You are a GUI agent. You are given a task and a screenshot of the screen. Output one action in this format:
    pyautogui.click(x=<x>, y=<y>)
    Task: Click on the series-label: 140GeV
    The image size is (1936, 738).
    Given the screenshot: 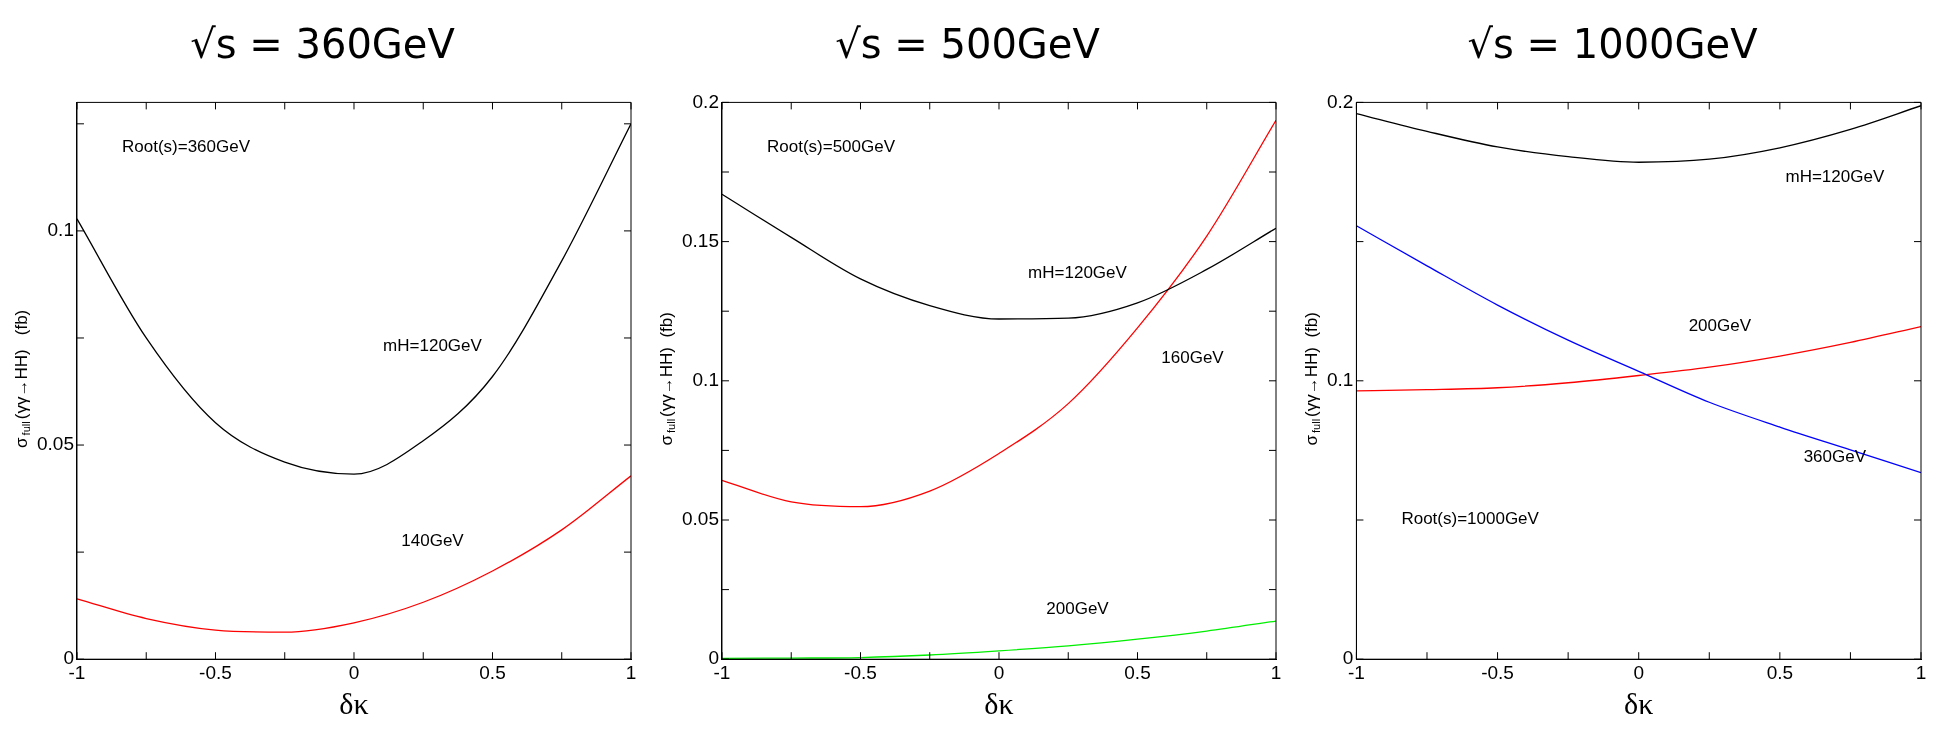 What is the action you would take?
    pyautogui.click(x=433, y=540)
    